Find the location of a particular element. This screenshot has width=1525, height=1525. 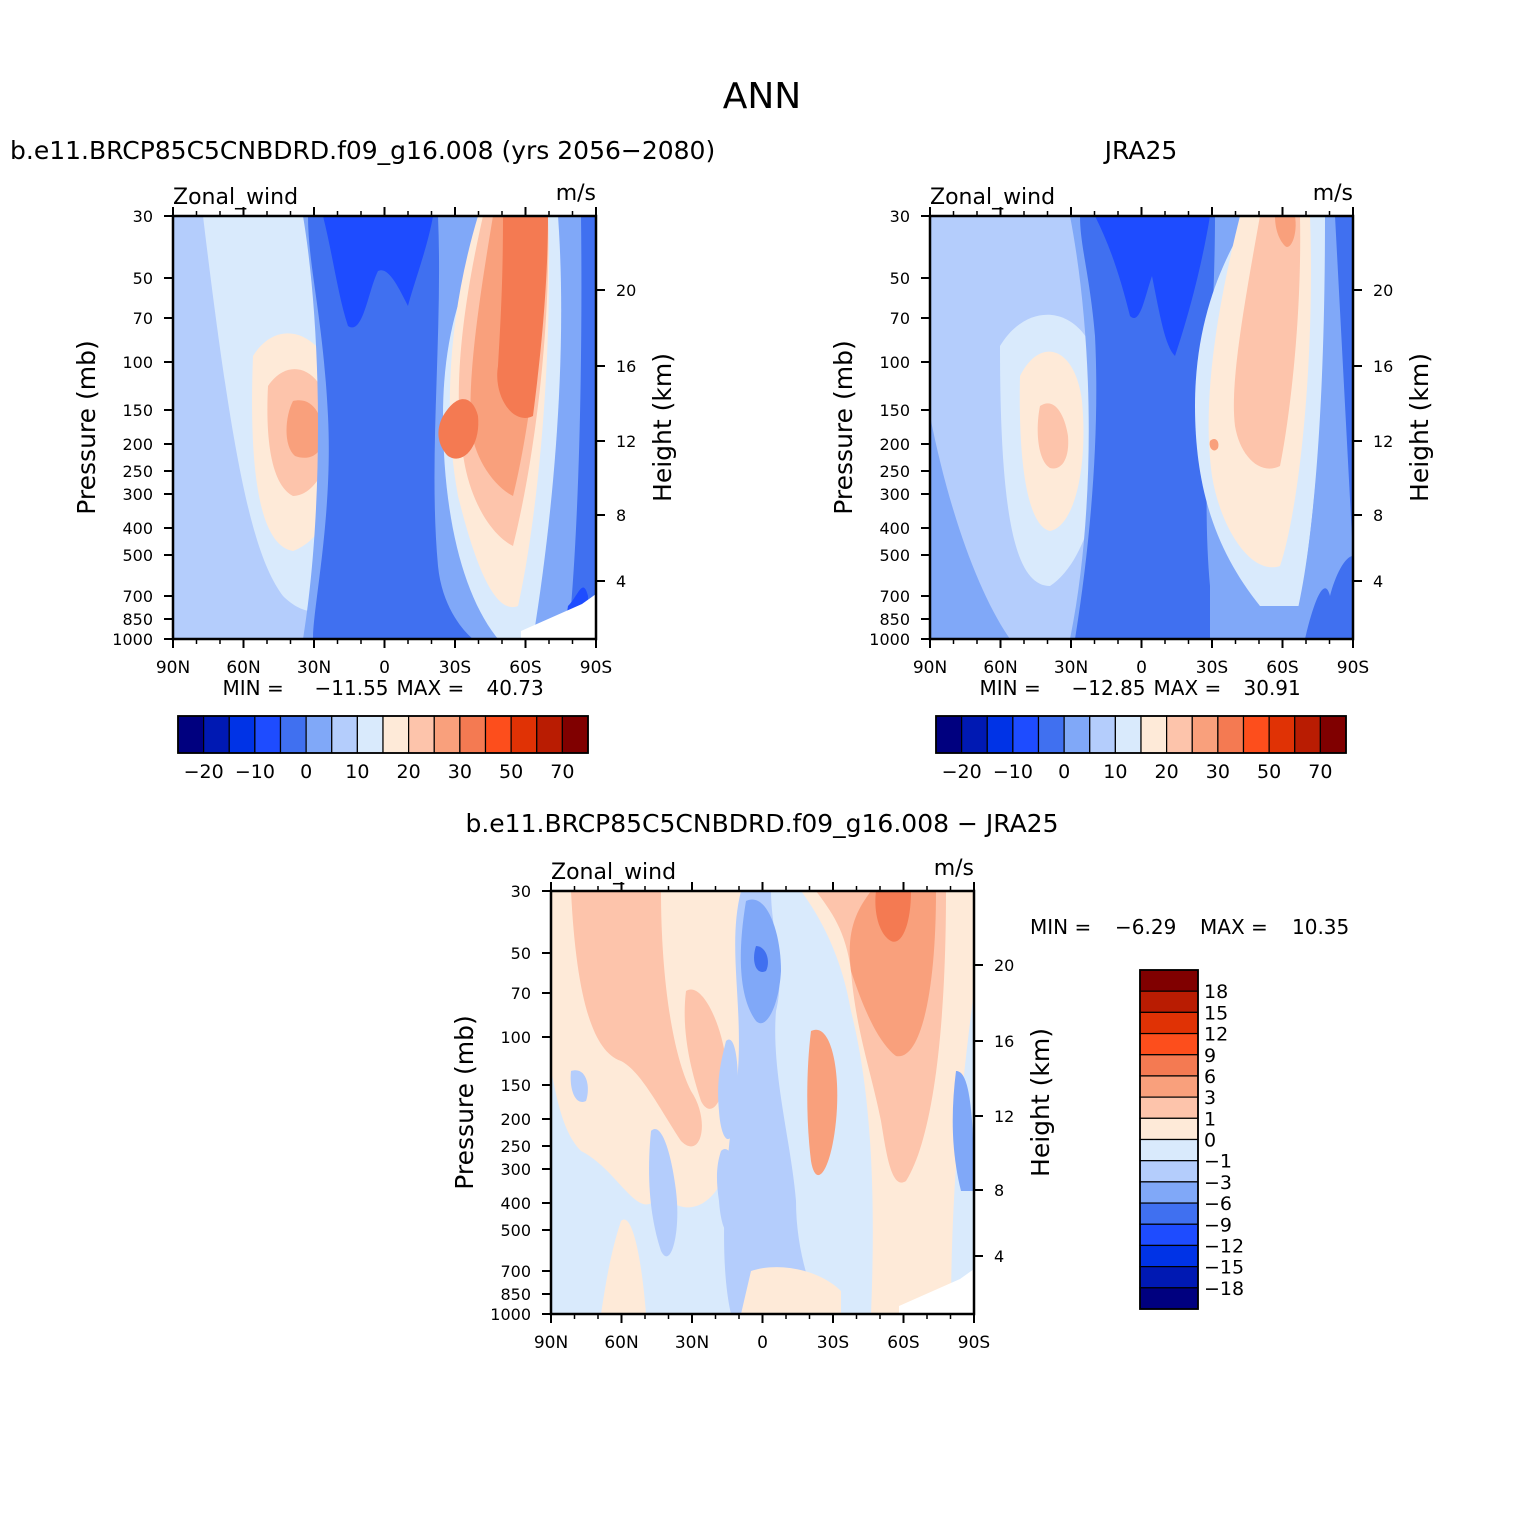

y-tick-label: 400 is located at coordinates (894, 528).